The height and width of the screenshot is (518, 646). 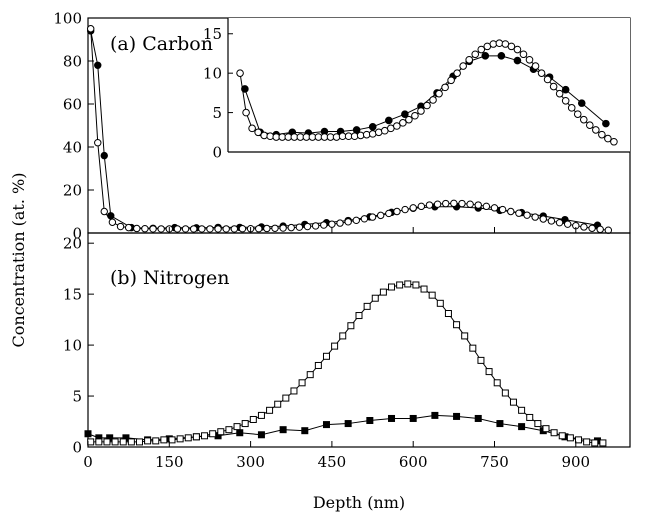 What do you see at coordinates (88, 462) in the screenshot?
I see `x-tick-label: 0` at bounding box center [88, 462].